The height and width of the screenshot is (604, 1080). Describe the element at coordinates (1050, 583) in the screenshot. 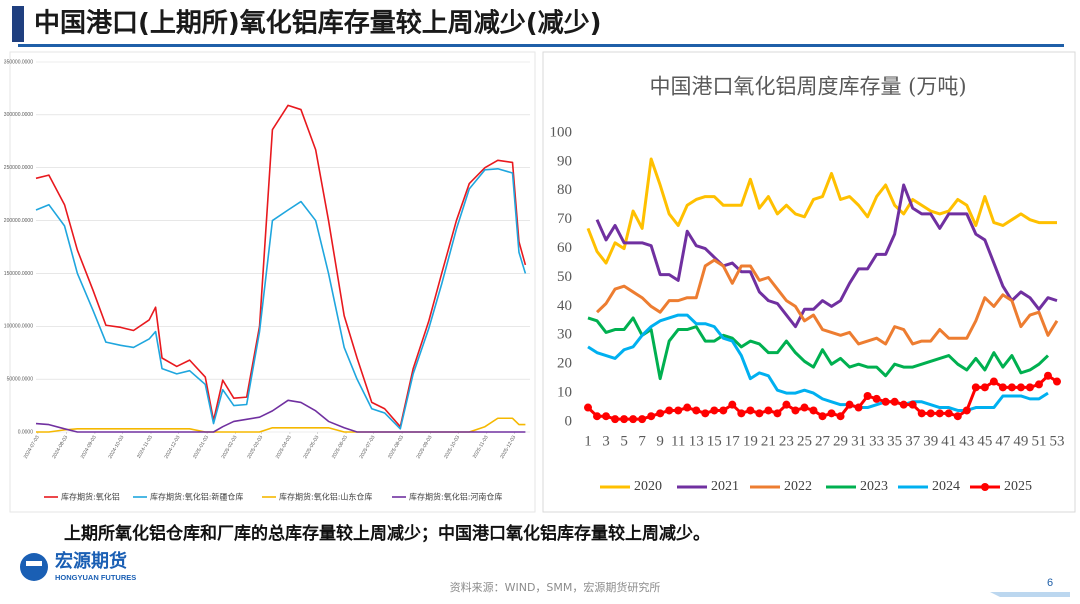

I see `page-number: 6` at that location.